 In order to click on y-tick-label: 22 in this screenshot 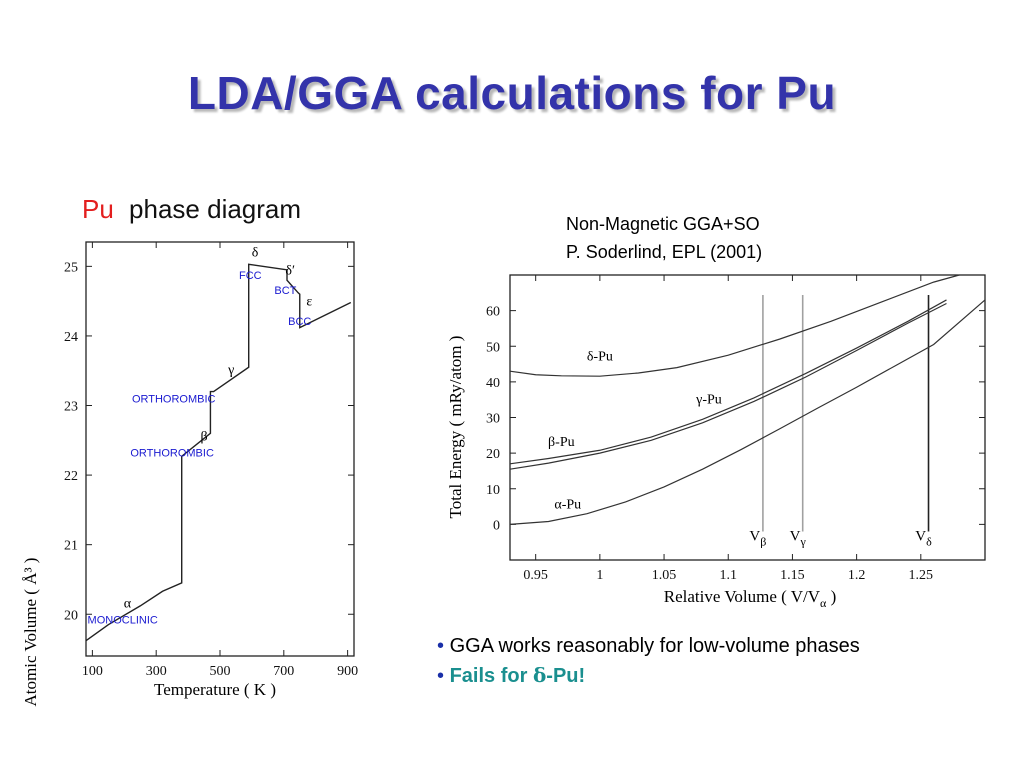, I will do `click(71, 476)`.